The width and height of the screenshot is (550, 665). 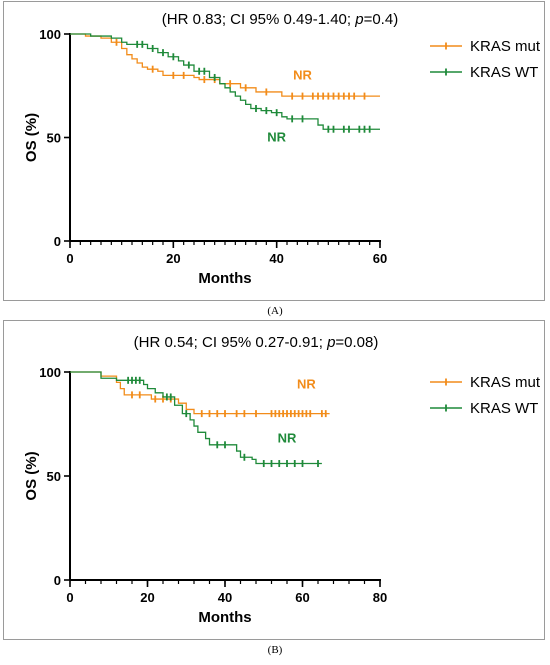 I want to click on stat-title-suffix: =0.08), so click(x=356, y=342).